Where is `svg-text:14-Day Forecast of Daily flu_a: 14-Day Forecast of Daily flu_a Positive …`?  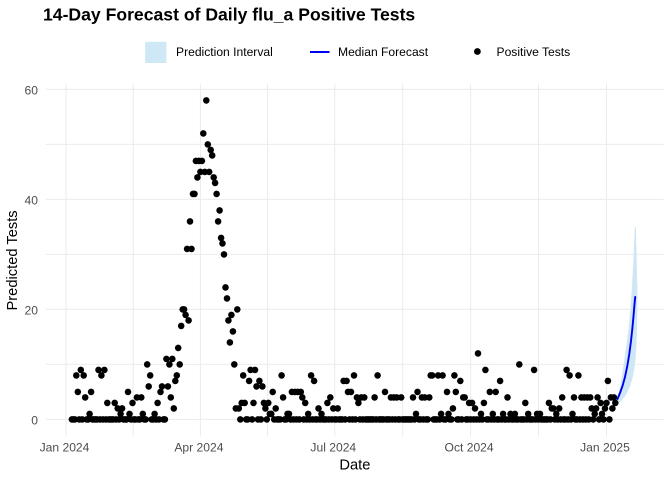
svg-text:14-Day Forecast of Daily flu_a: 14-Day Forecast of Daily flu_a Positive … is located at coordinates (229, 15).